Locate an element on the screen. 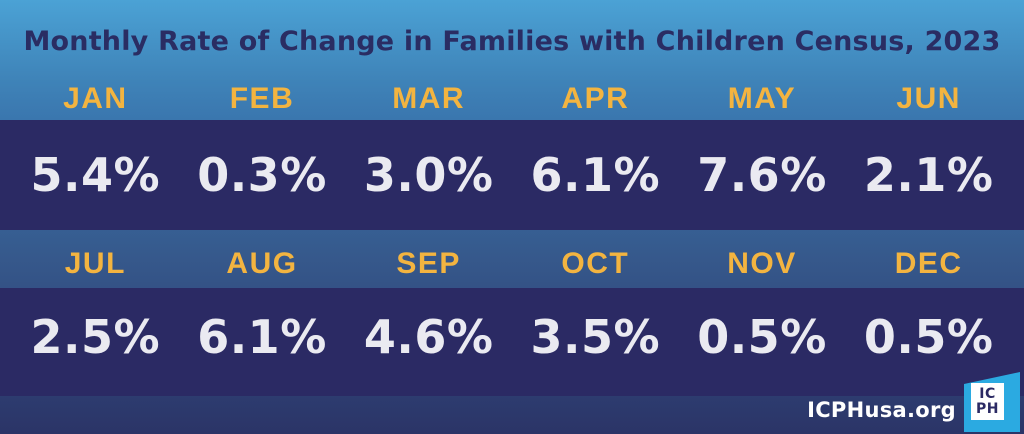  month-label: MAR is located at coordinates (429, 98).